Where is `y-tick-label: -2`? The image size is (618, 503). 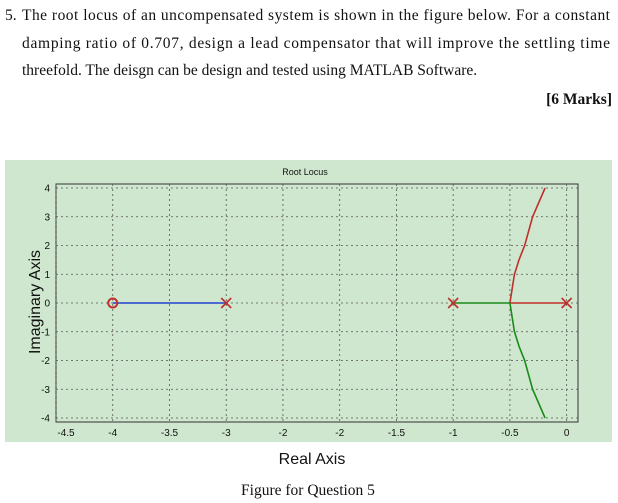 y-tick-label: -2 is located at coordinates (45, 361).